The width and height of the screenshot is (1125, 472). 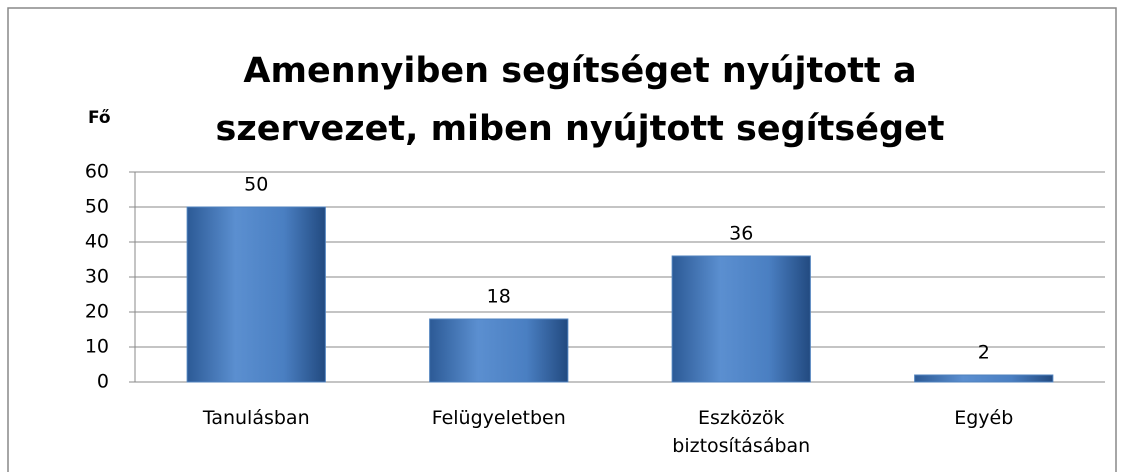 I want to click on value-label: 18, so click(x=499, y=297).